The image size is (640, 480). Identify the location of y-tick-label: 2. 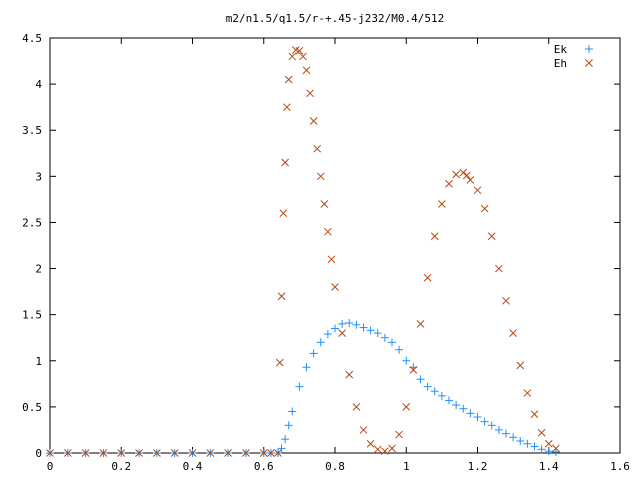
(38, 269).